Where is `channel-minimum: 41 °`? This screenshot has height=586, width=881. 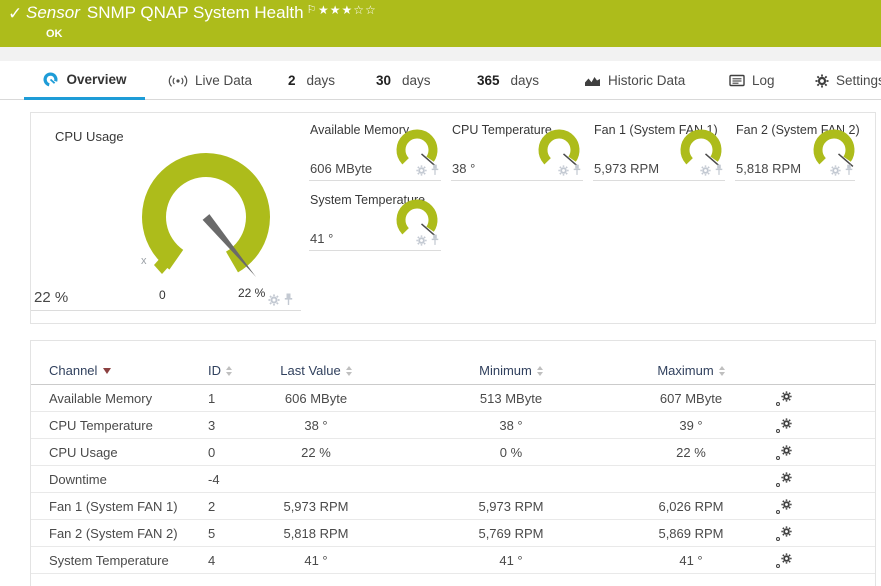 channel-minimum: 41 ° is located at coordinates (511, 560).